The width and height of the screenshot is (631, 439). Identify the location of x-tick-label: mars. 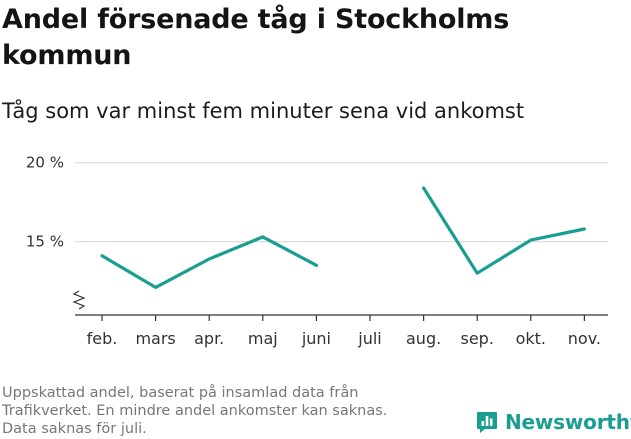
(155, 338).